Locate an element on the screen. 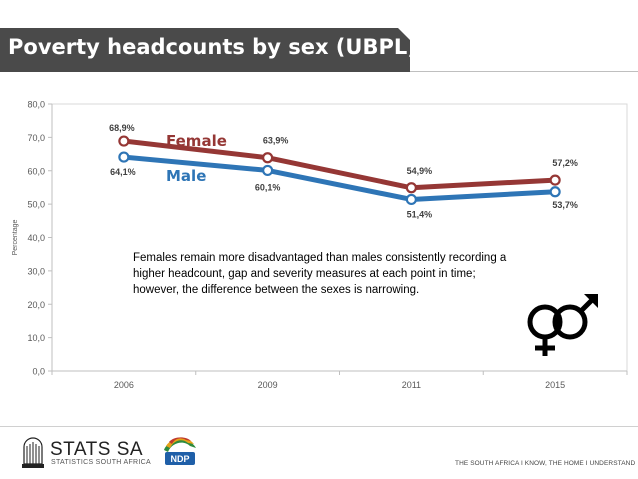 The image size is (638, 479). ndp-badge-text: NDP is located at coordinates (179, 459).